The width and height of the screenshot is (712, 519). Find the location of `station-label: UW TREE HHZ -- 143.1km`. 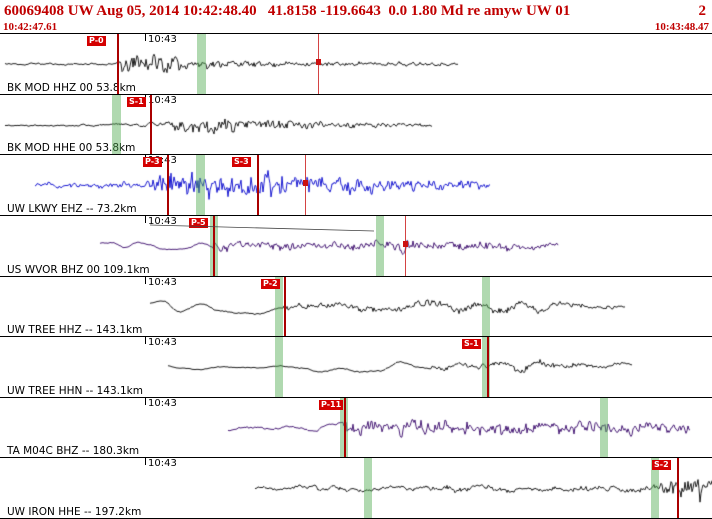

station-label: UW TREE HHZ -- 143.1km is located at coordinates (75, 330).